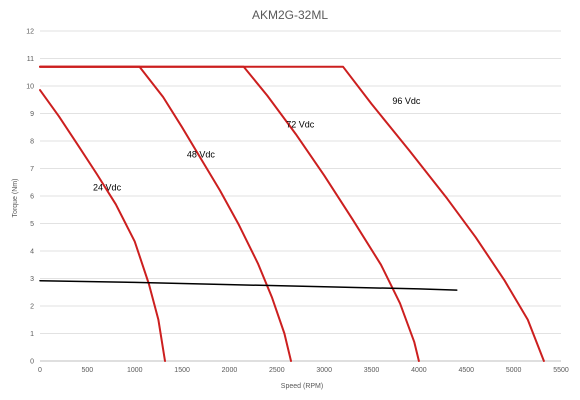 The height and width of the screenshot is (400, 580). I want to click on series-line-24-vdc, so click(102, 225).